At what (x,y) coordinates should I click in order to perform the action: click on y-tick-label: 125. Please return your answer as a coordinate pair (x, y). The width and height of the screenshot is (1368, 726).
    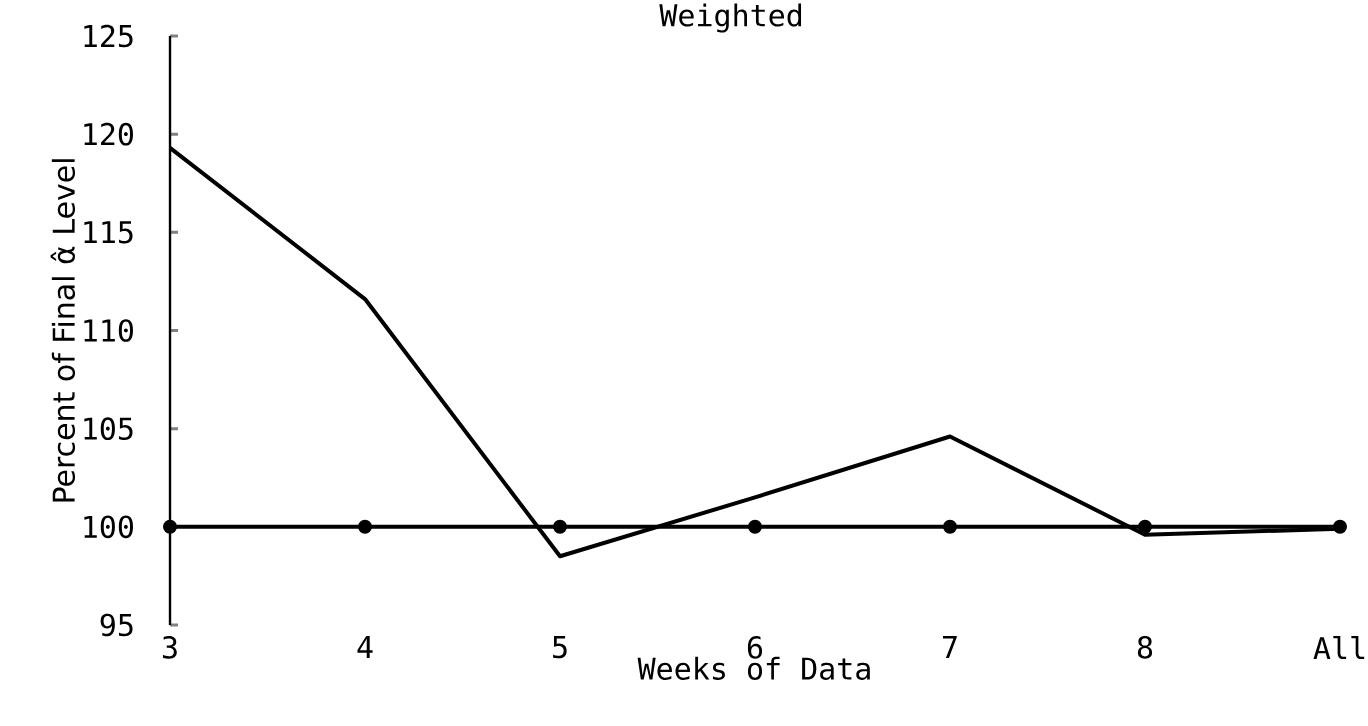
    Looking at the image, I should click on (108, 36).